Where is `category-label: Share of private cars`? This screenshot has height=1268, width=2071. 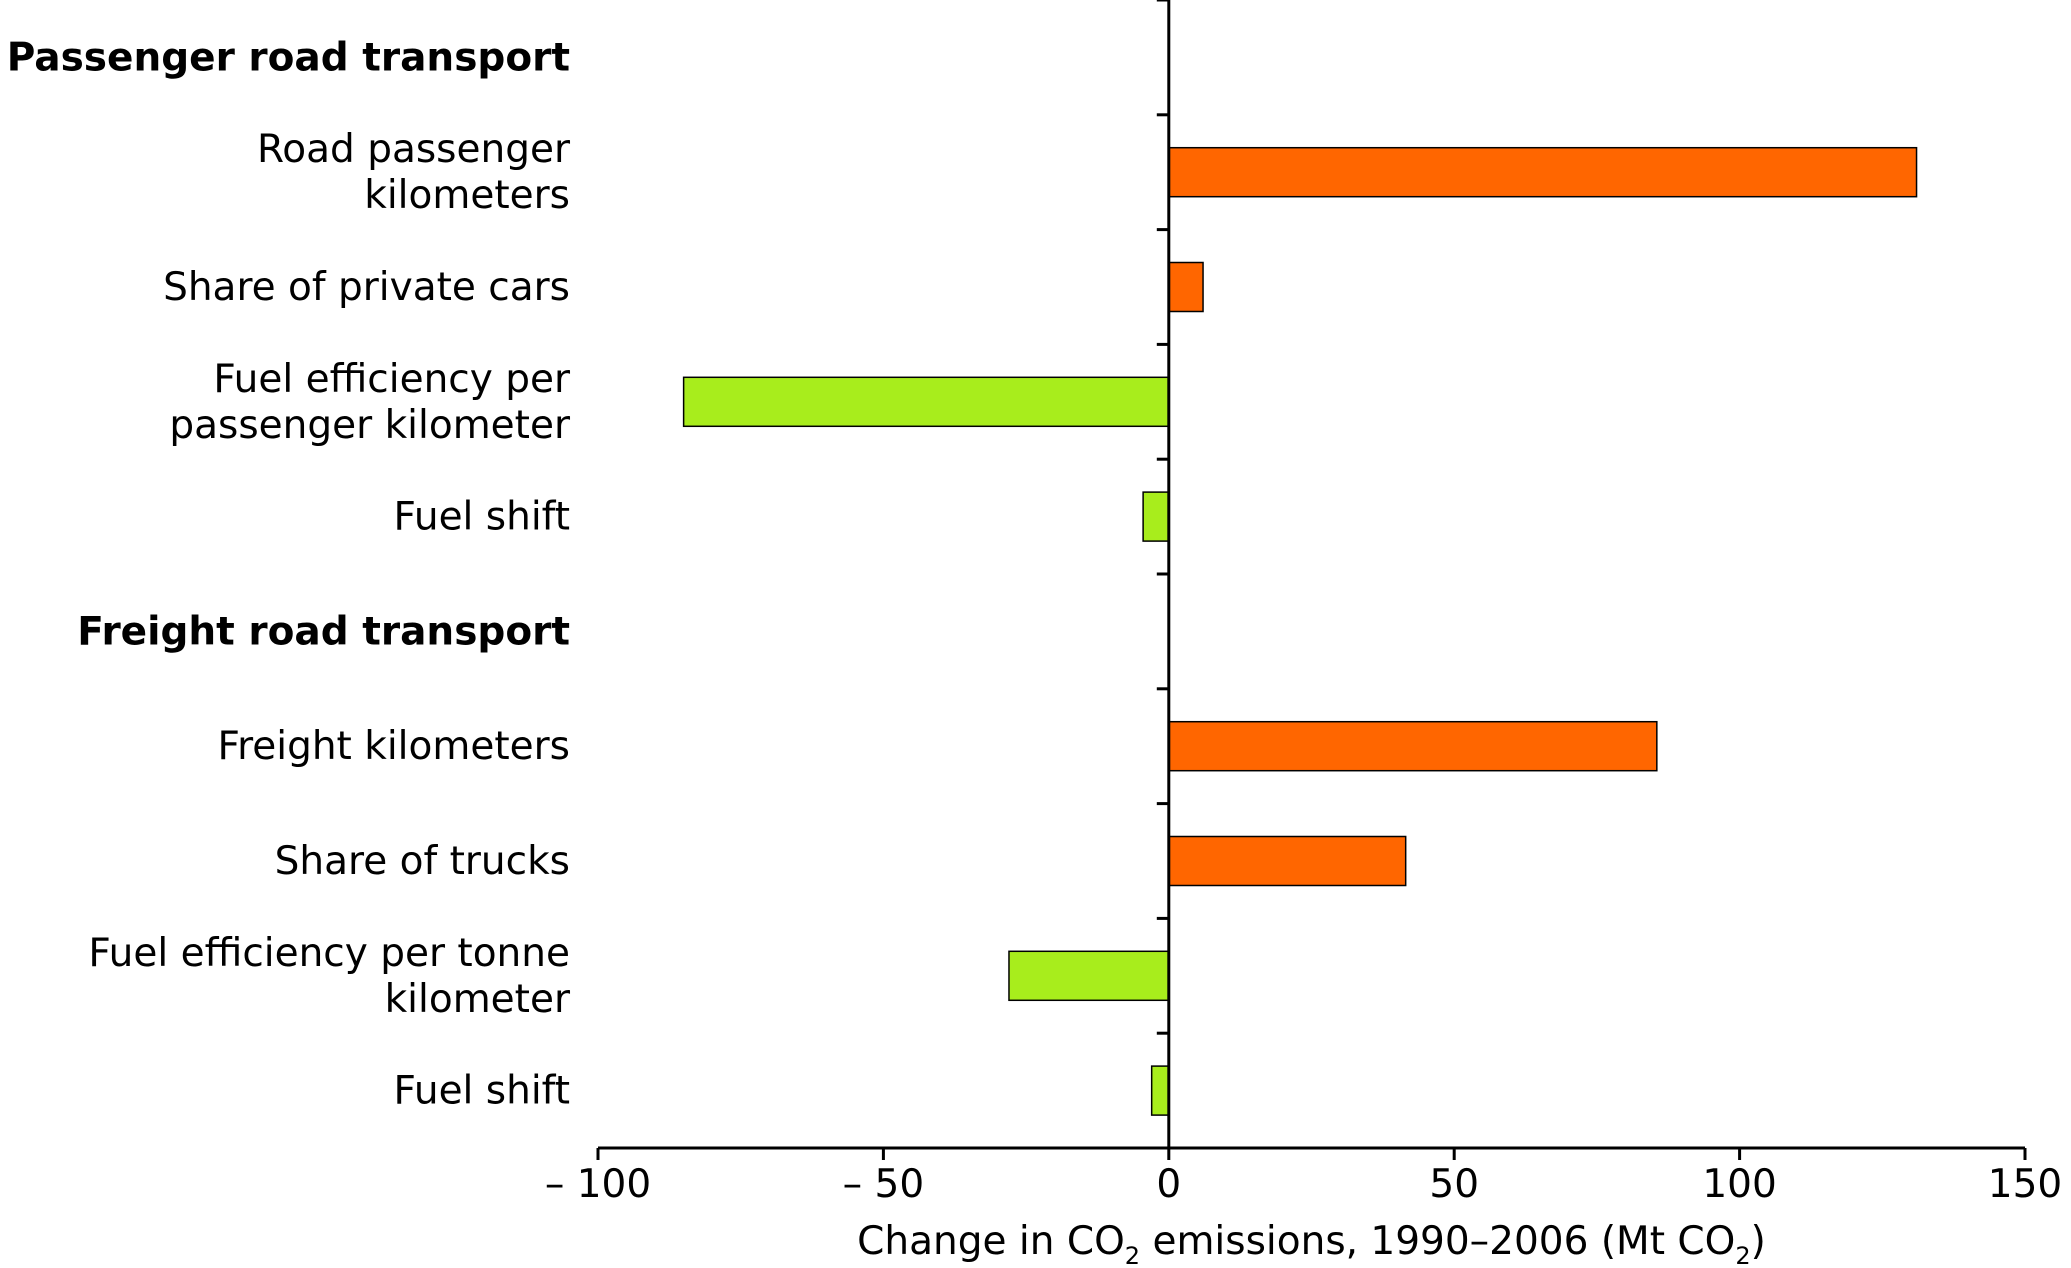
category-label: Share of private cars is located at coordinates (366, 287).